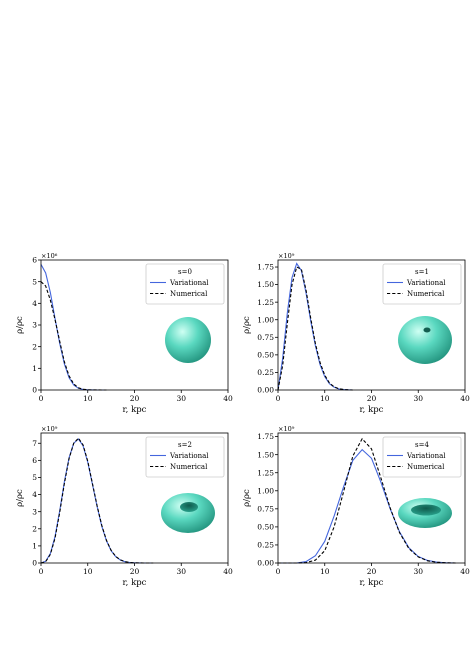 This screenshot has height=665, width=471. I want to click on legend: s=0 Variational Numerical, so click(185, 284).